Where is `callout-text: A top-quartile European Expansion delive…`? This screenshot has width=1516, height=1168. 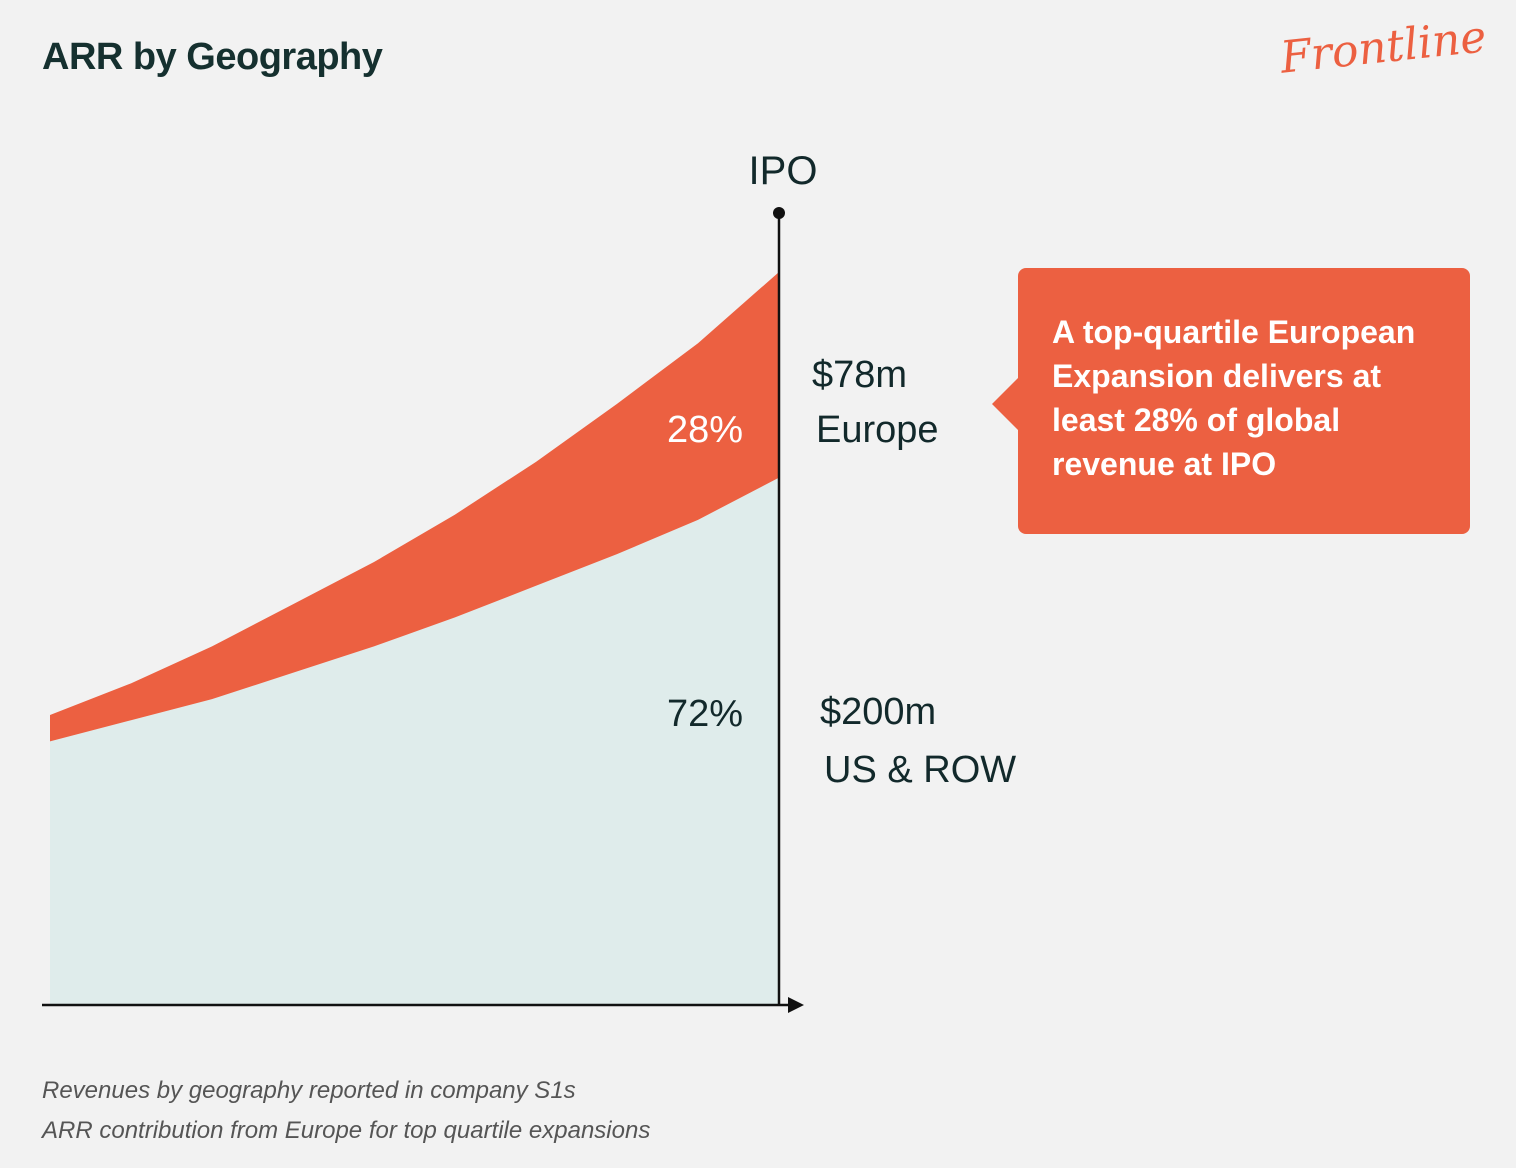 callout-text: A top-quartile European Expansion delive… is located at coordinates (1234, 398).